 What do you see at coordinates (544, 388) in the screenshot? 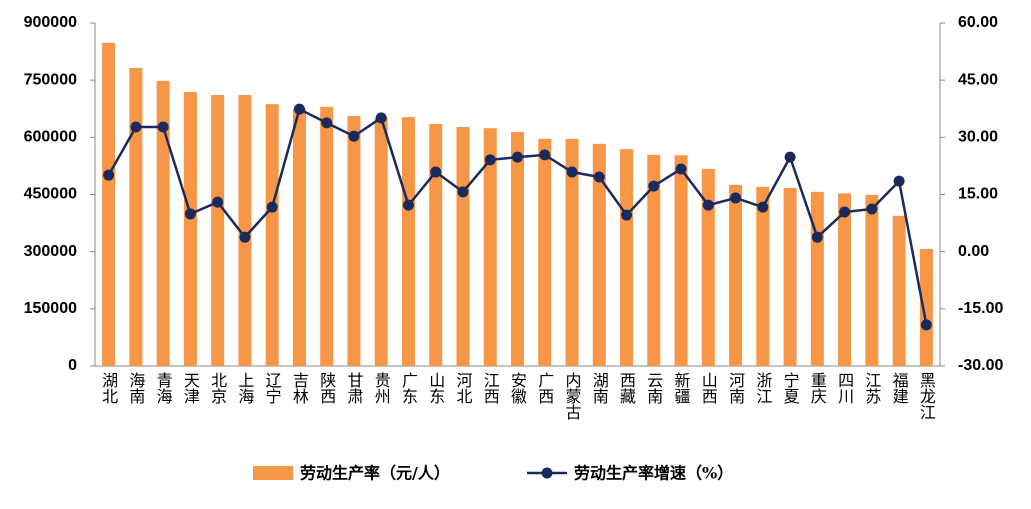
I see `x-tick-label: 广西` at bounding box center [544, 388].